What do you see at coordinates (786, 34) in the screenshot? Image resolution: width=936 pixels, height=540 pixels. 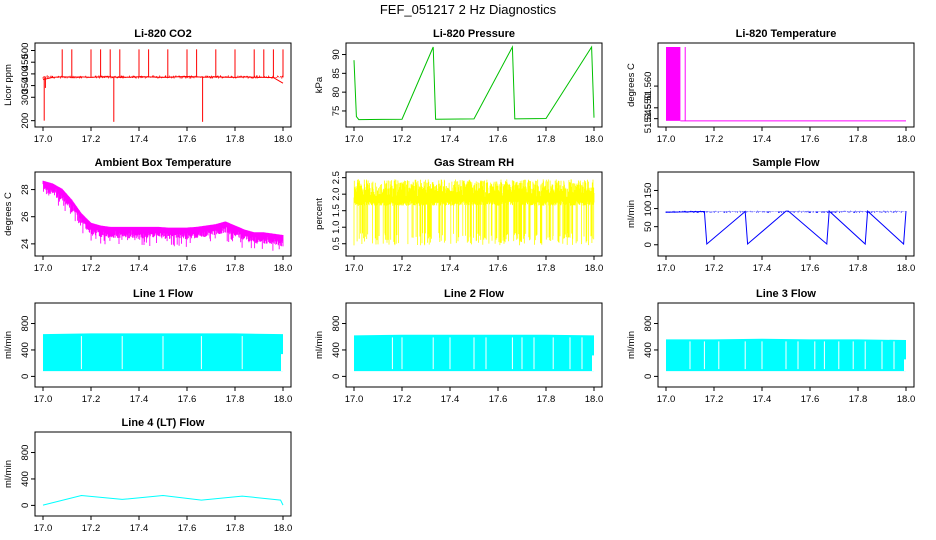 I see `panel-title: Li-820 Temperature` at bounding box center [786, 34].